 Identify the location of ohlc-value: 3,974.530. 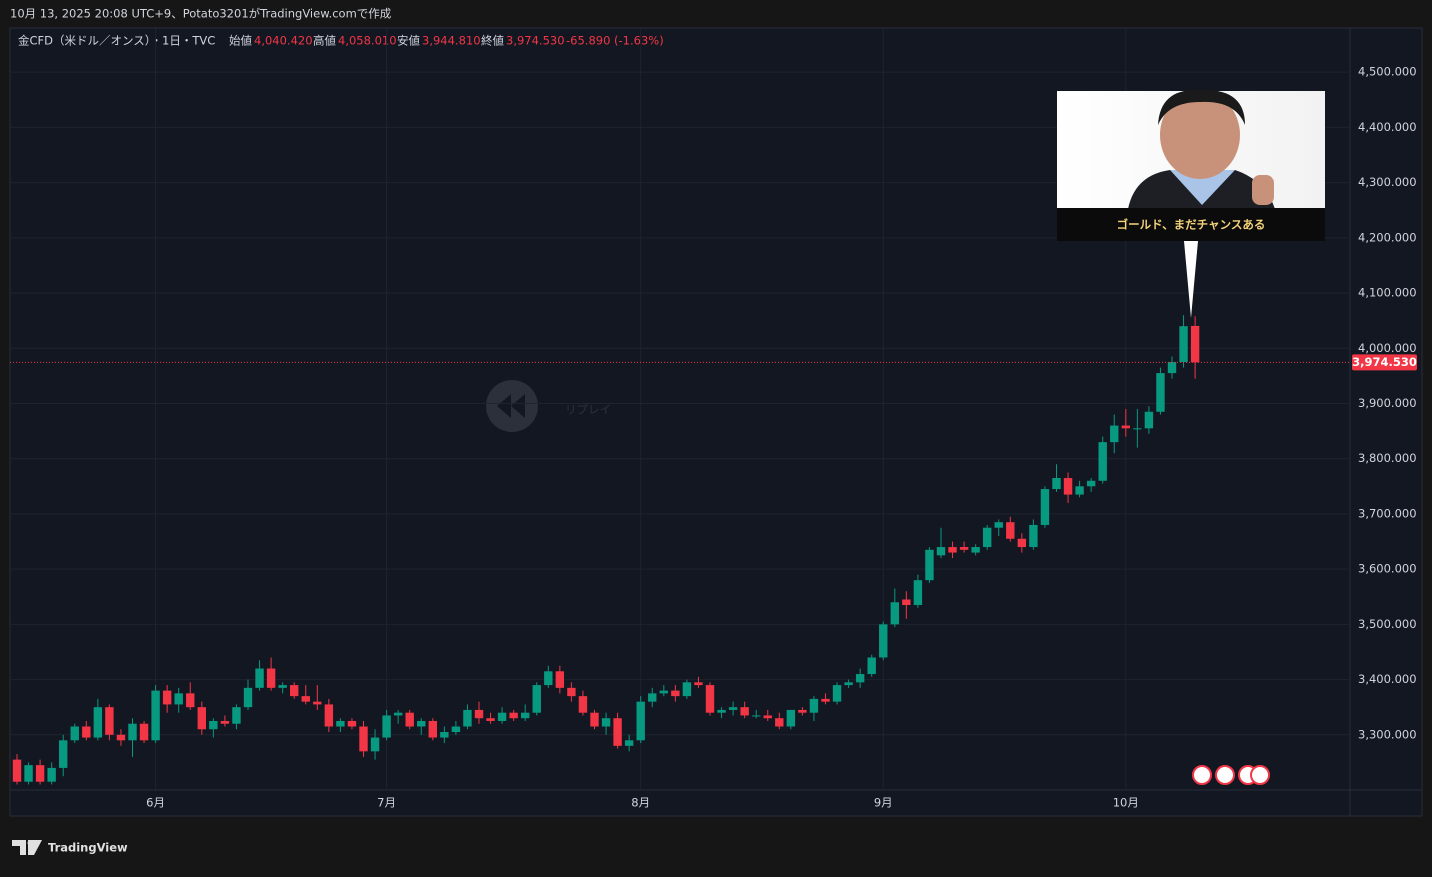
(535, 41).